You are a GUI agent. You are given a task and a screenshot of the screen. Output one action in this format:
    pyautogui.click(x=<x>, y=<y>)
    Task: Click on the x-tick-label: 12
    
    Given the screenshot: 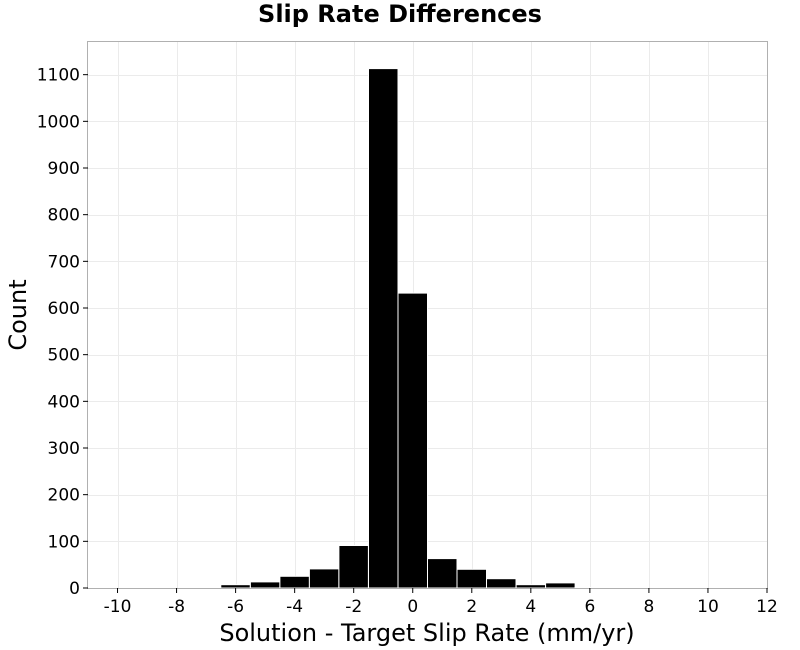 What is the action you would take?
    pyautogui.click(x=767, y=607)
    